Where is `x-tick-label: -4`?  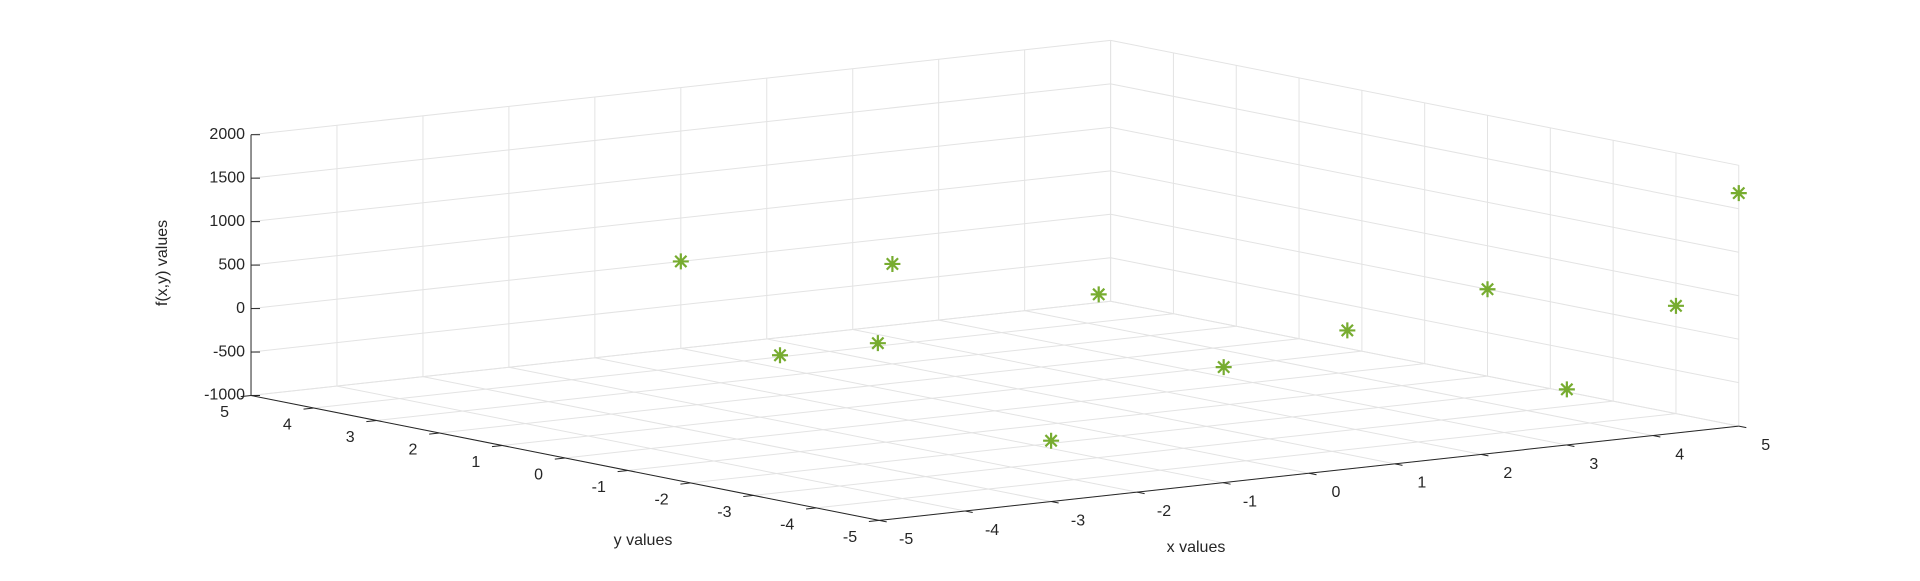
x-tick-label: -4 is located at coordinates (992, 530).